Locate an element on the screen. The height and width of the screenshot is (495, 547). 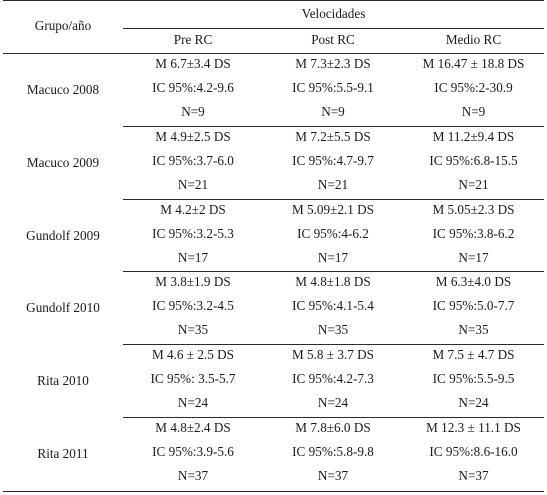
group-label: Rita 2011 is located at coordinates (63, 453).